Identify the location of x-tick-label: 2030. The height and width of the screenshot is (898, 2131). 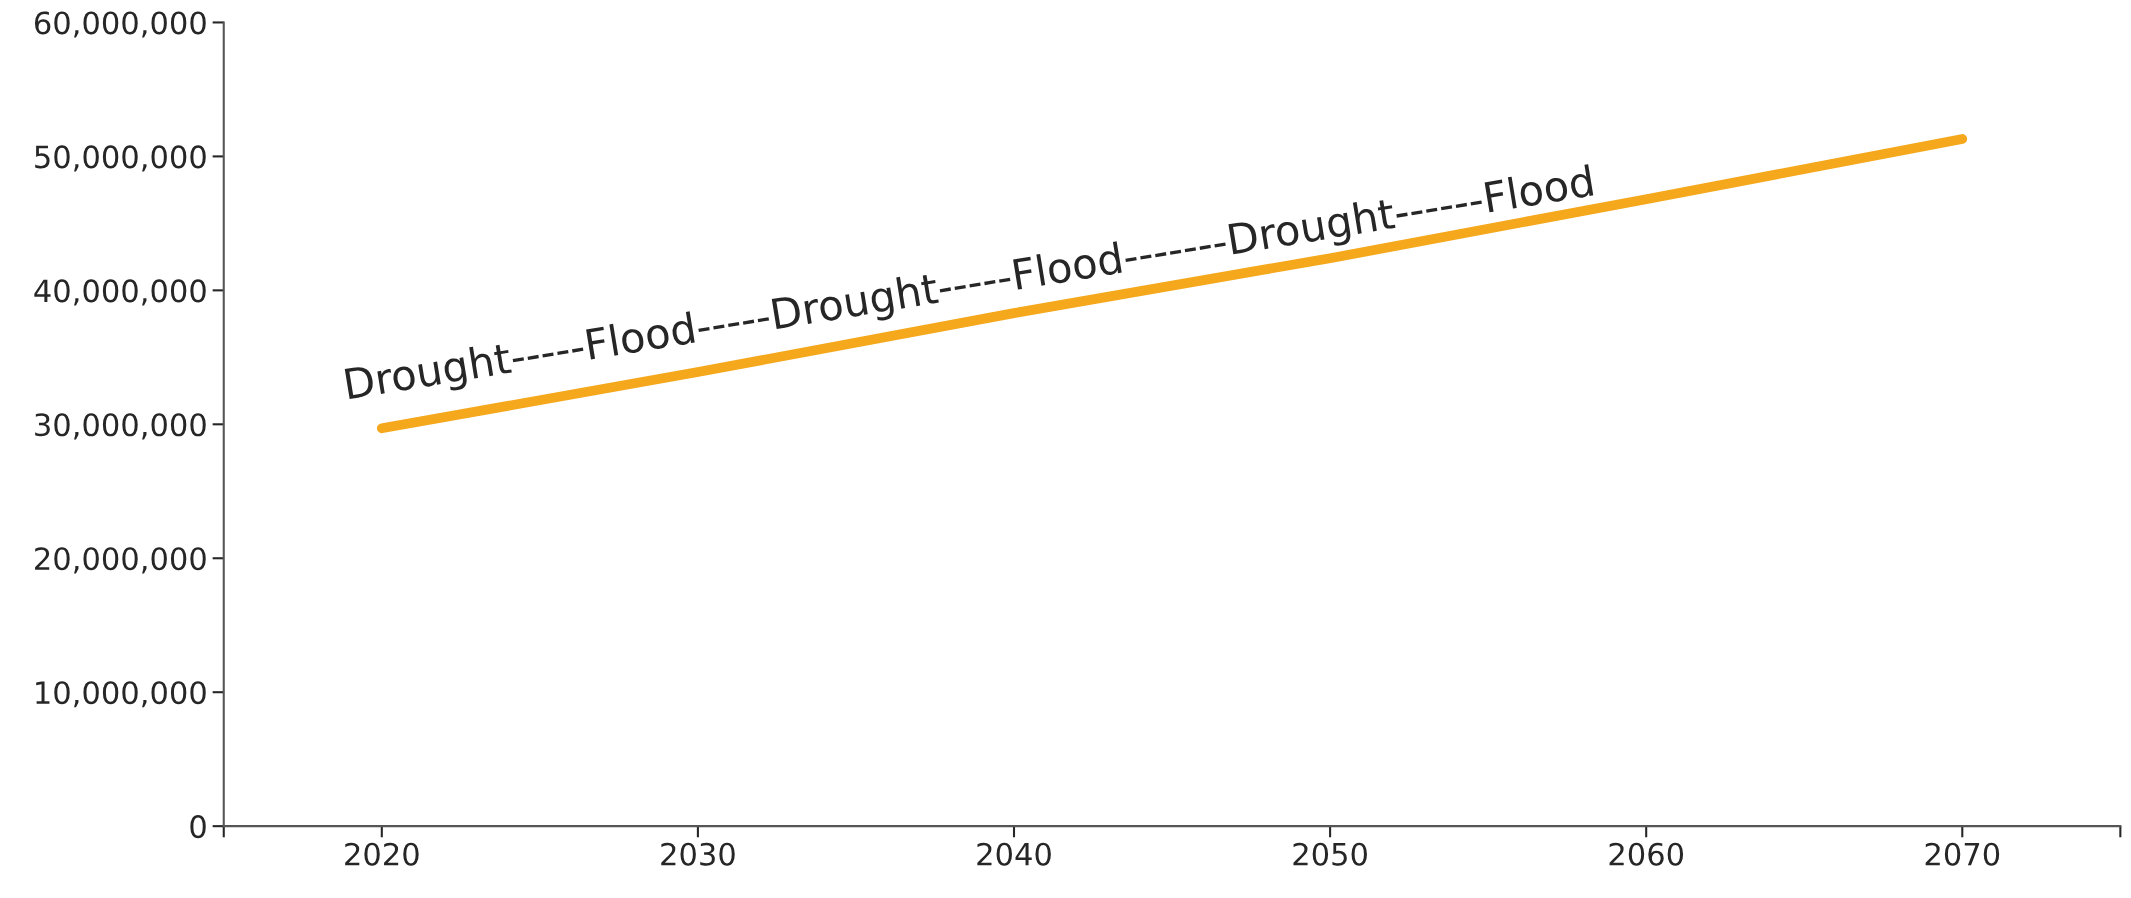
(698, 854).